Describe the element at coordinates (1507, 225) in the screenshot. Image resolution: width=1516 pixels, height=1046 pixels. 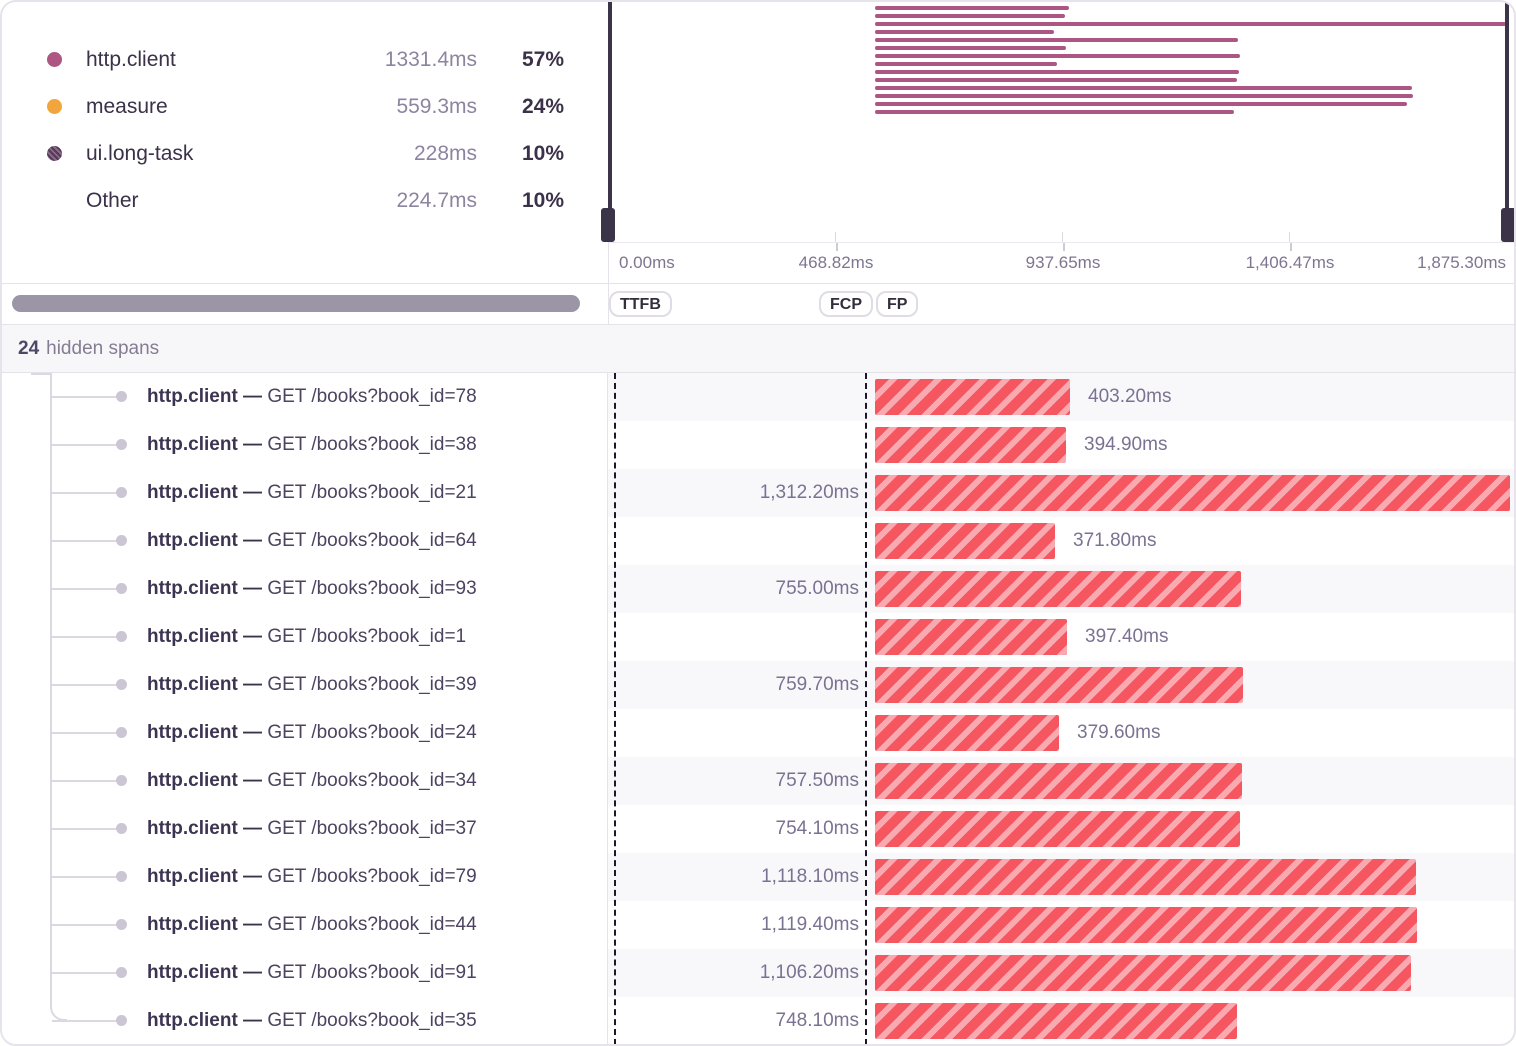
I see `minimap-right-handle-grip` at that location.